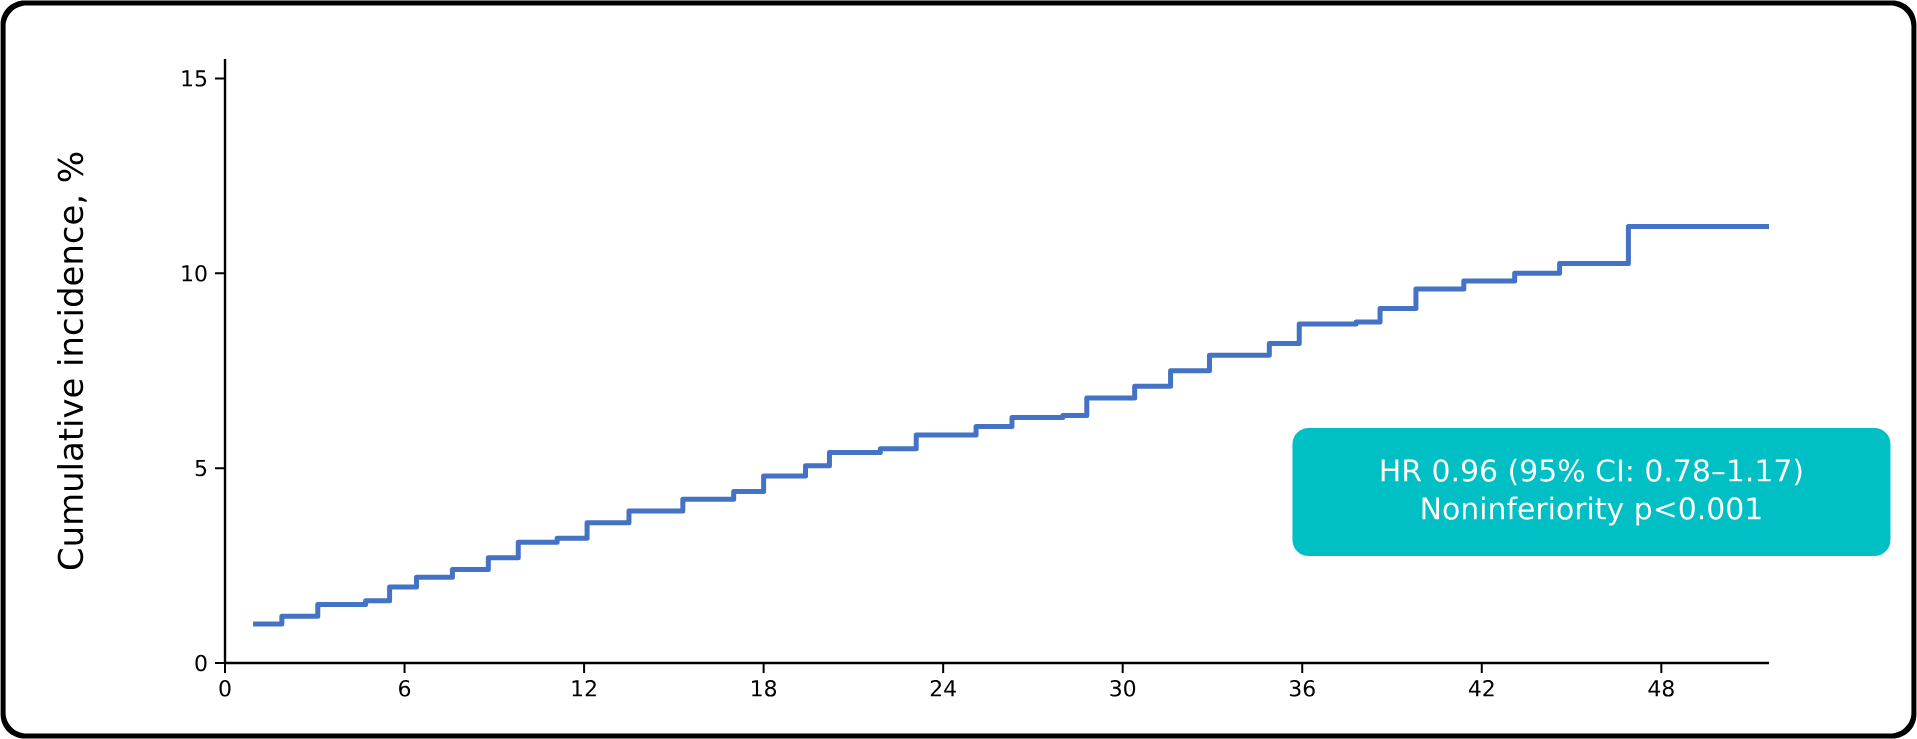 The height and width of the screenshot is (739, 1917). What do you see at coordinates (1123, 688) in the screenshot?
I see `x-tick-label: 30` at bounding box center [1123, 688].